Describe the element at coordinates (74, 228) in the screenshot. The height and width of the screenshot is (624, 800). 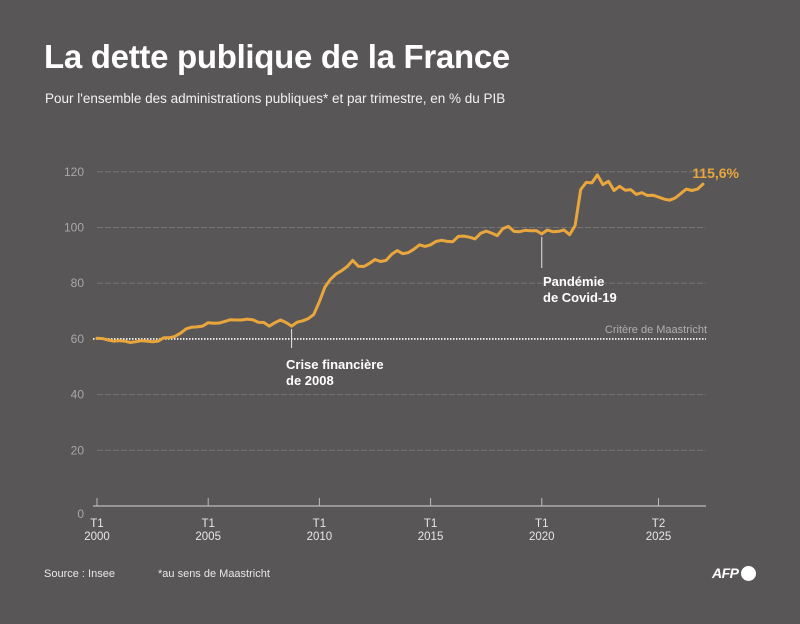
I see `y-tick-label-100: 100` at that location.